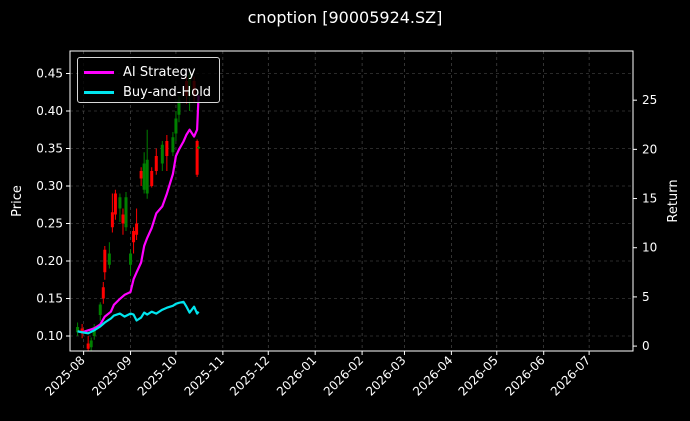 The image size is (690, 421). I want to click on buy-and-hold-line, so click(138, 317).